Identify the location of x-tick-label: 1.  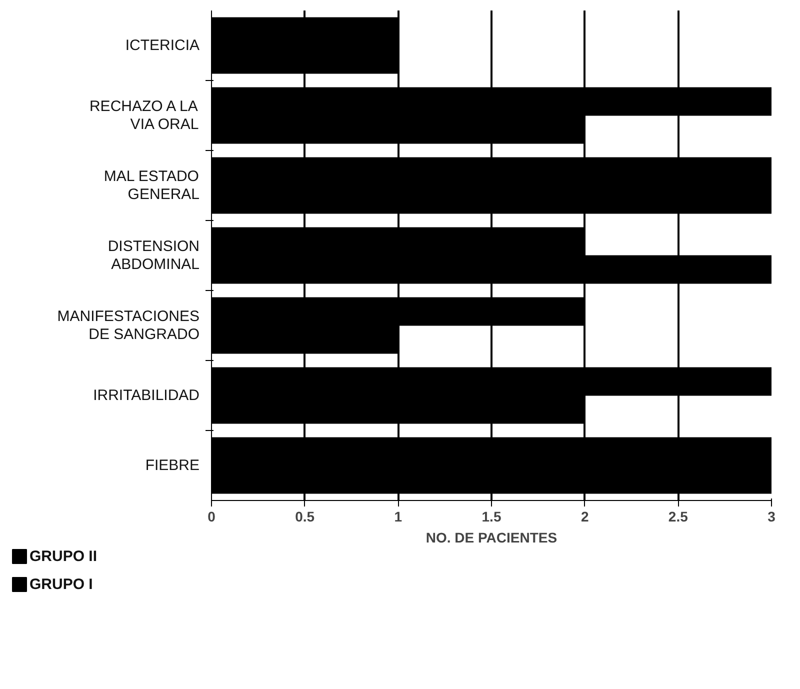
(398, 516).